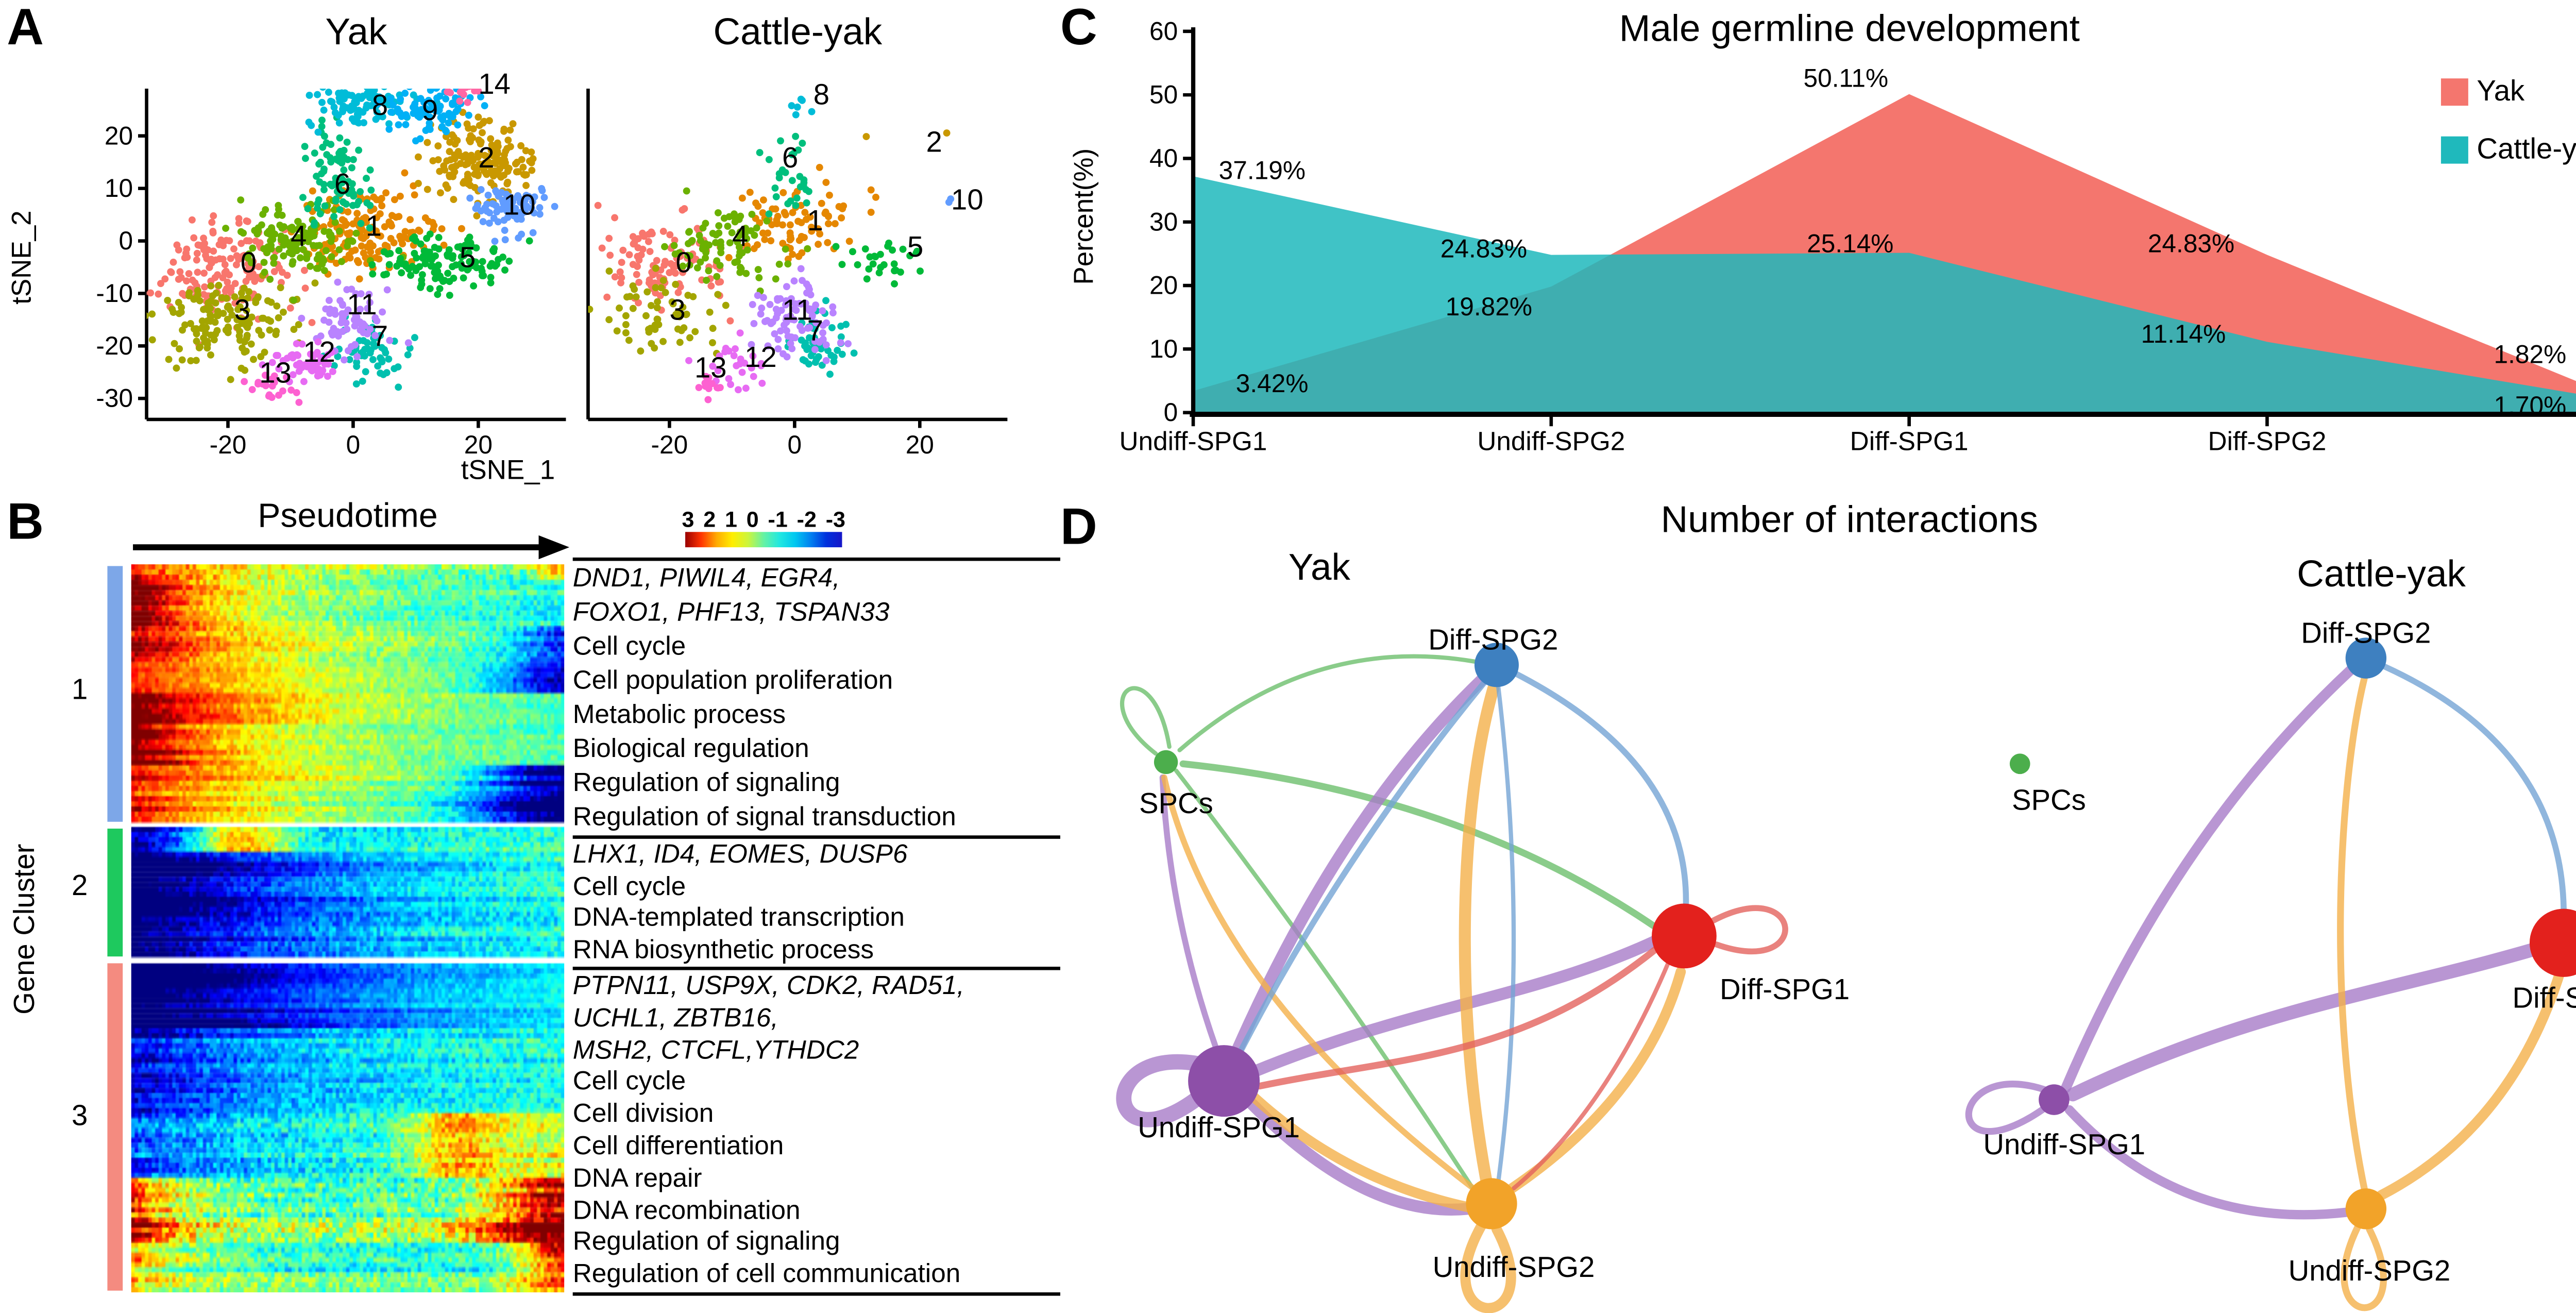 Image resolution: width=2576 pixels, height=1313 pixels. What do you see at coordinates (2020, 764) in the screenshot?
I see `network-node-spcs` at bounding box center [2020, 764].